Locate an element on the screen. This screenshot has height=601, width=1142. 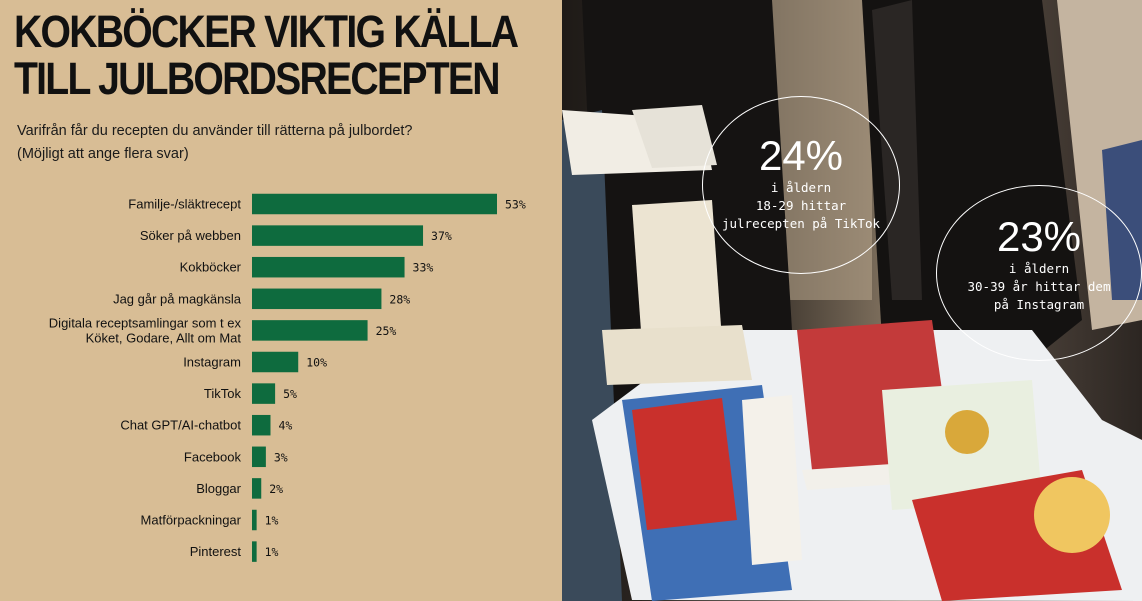
bar-value-label: 37% is located at coordinates (441, 236).